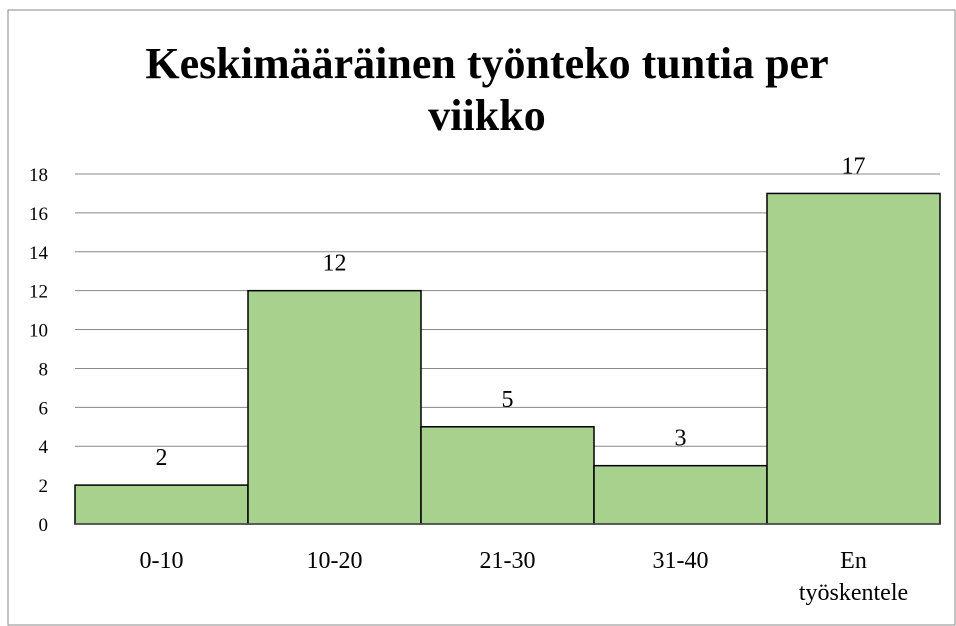 The height and width of the screenshot is (626, 956). What do you see at coordinates (681, 561) in the screenshot?
I see `x-tick-label: 31-40` at bounding box center [681, 561].